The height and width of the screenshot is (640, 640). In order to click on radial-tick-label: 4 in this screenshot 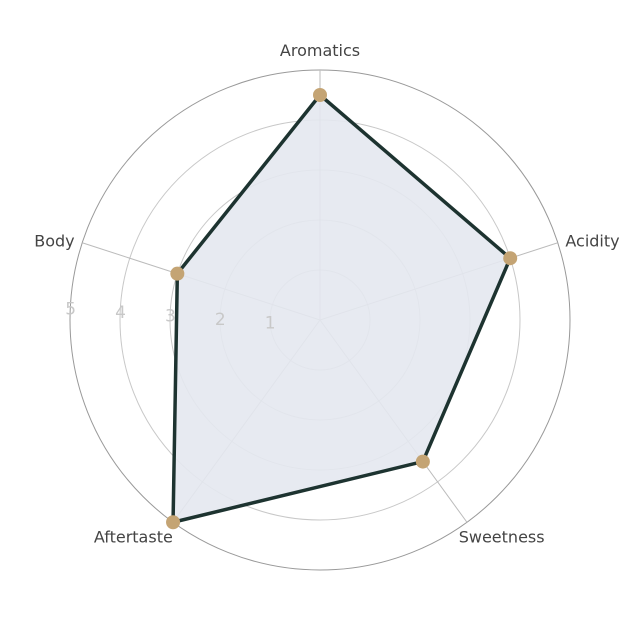, I will do `click(120, 313)`.